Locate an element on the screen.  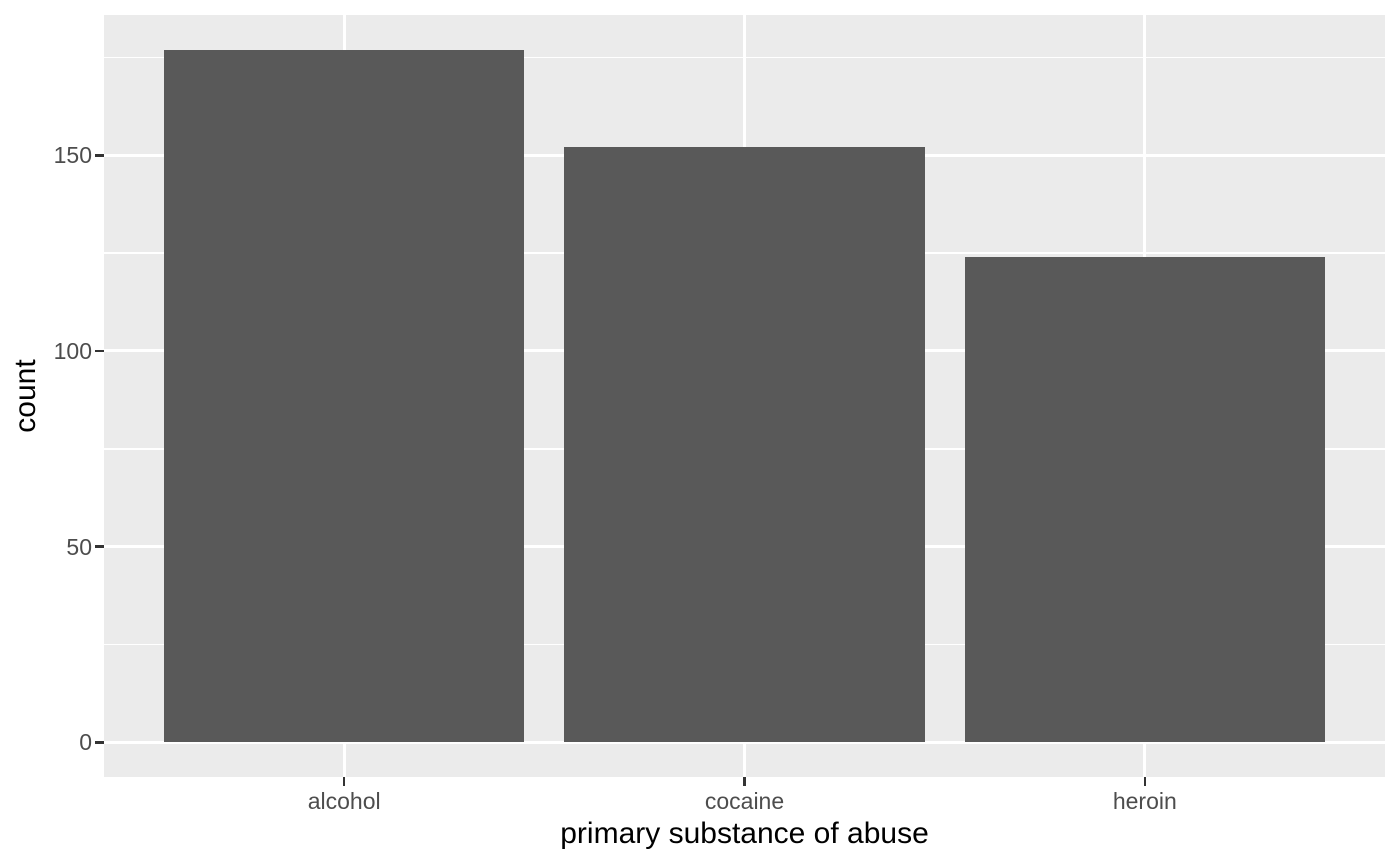
y-axis-title: count is located at coordinates (25, 396).